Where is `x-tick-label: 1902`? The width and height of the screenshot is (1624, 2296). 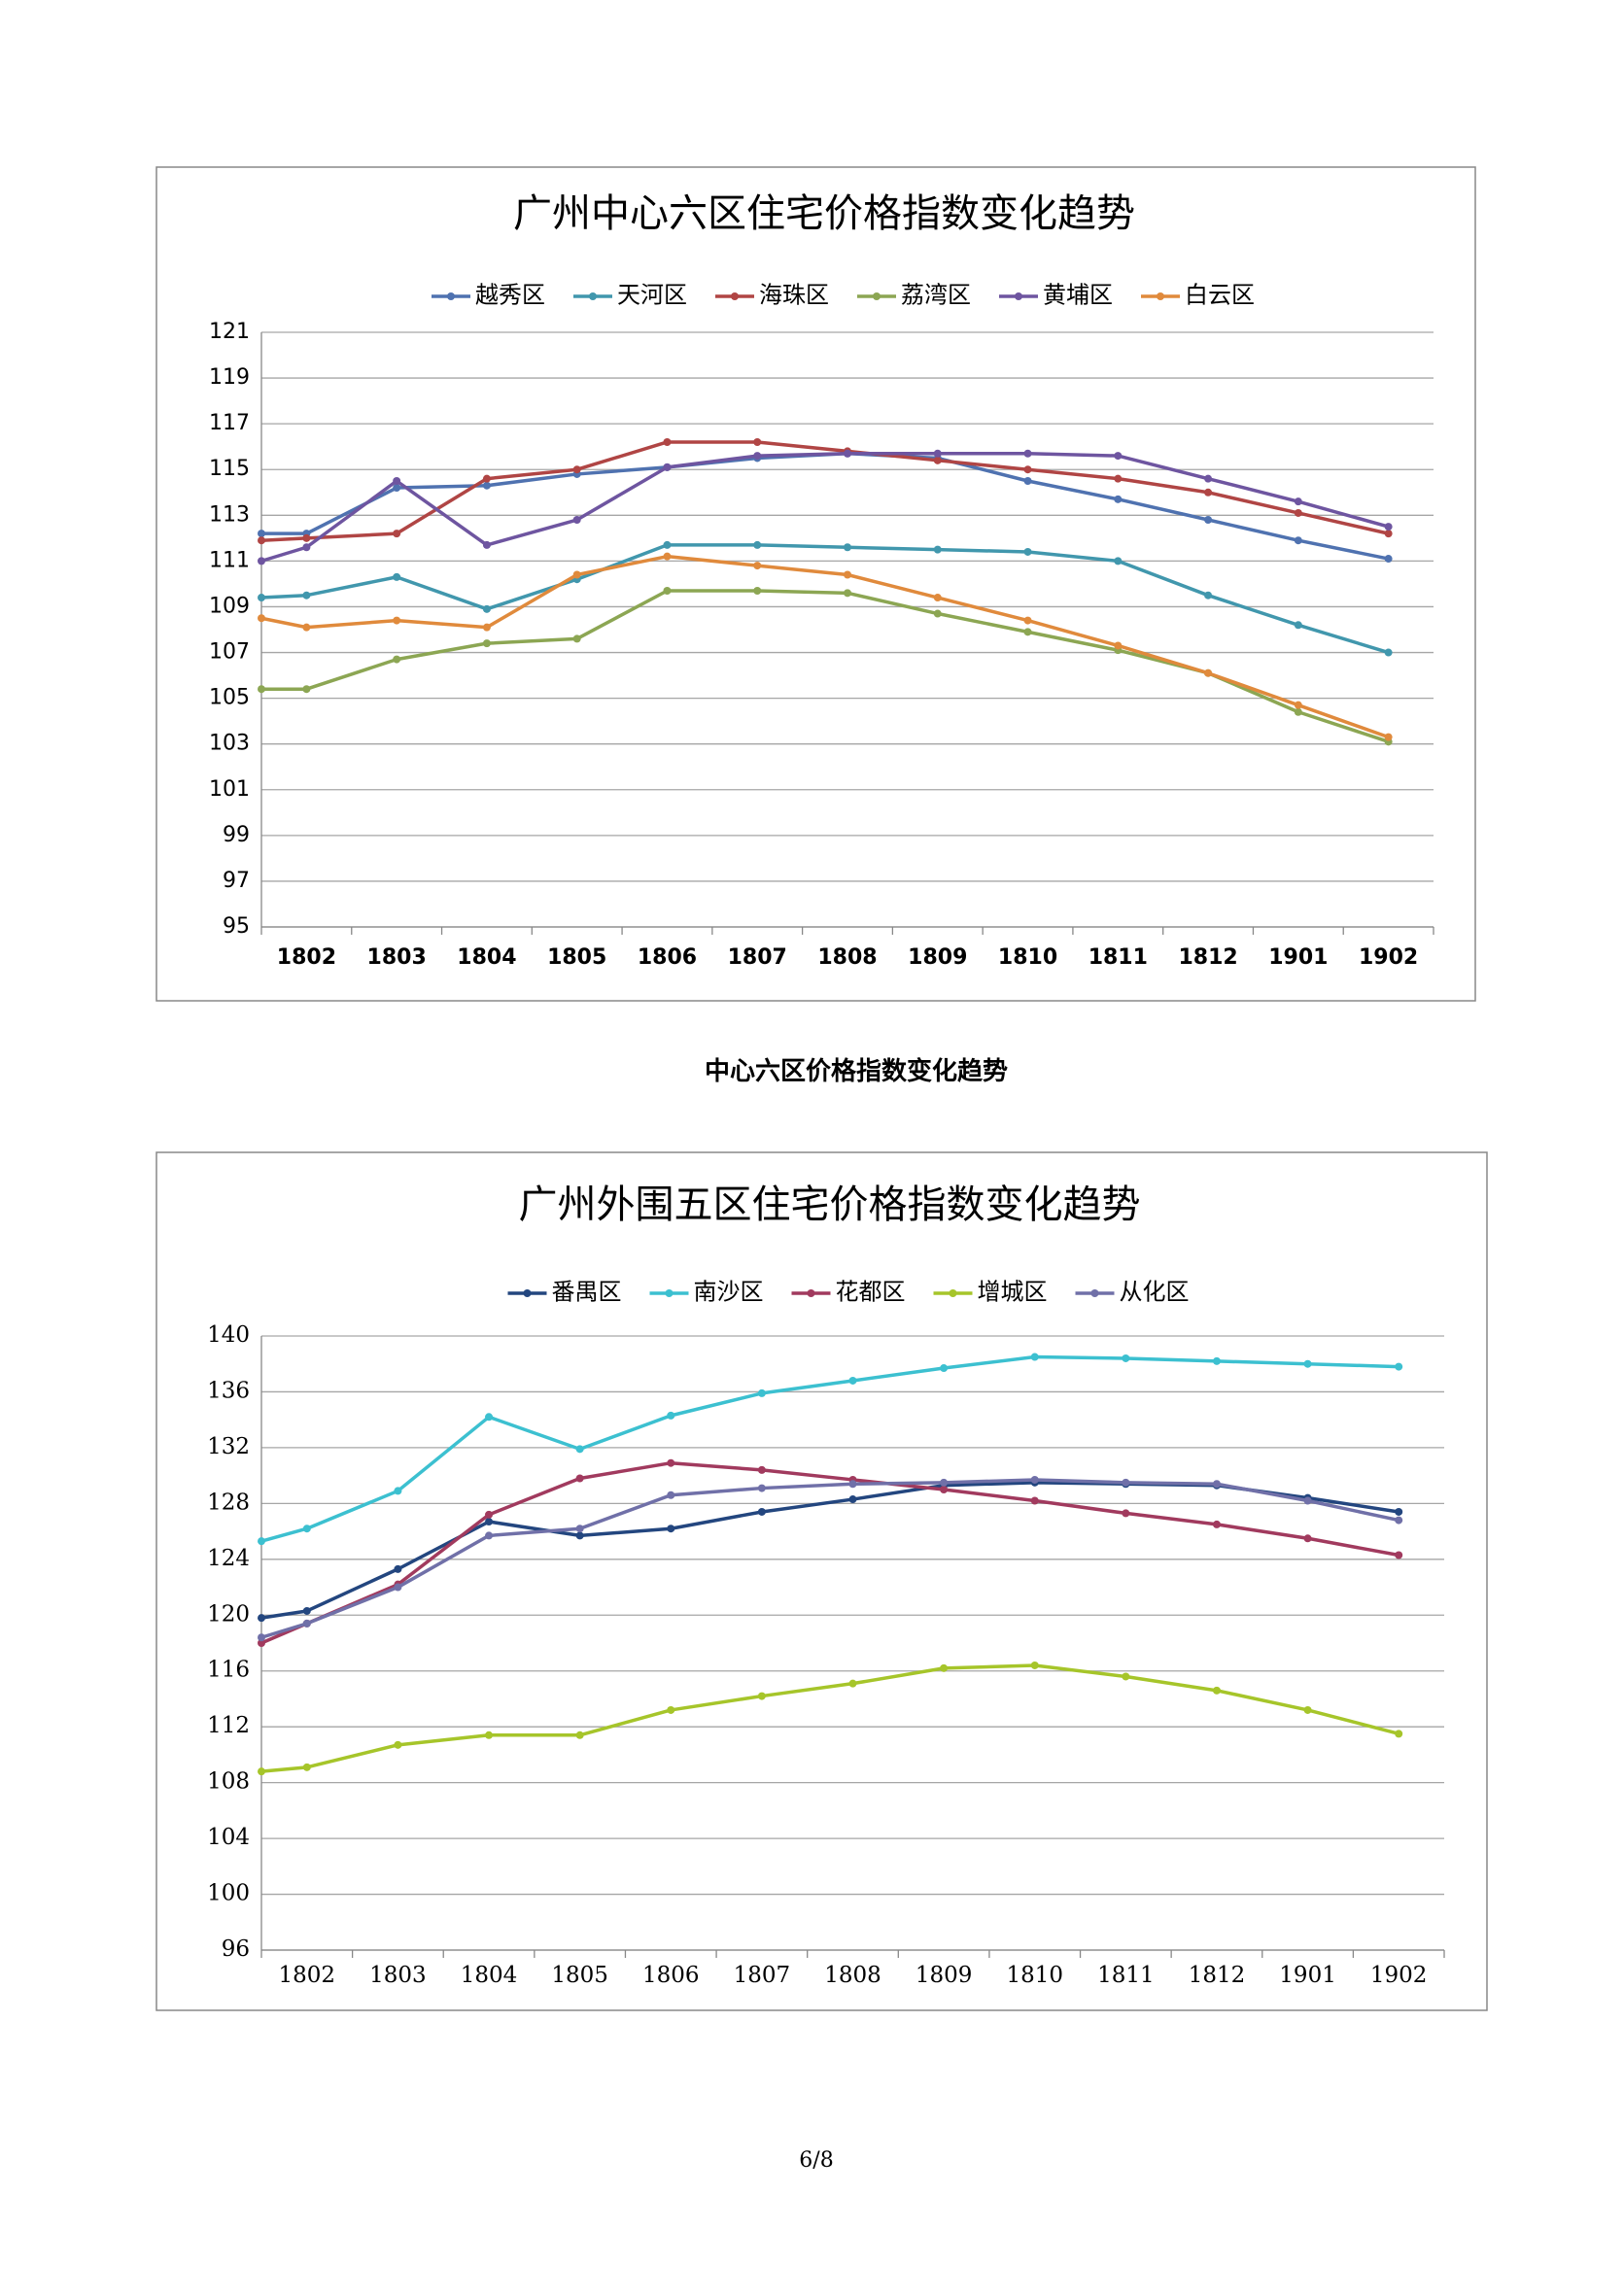 x-tick-label: 1902 is located at coordinates (1388, 957).